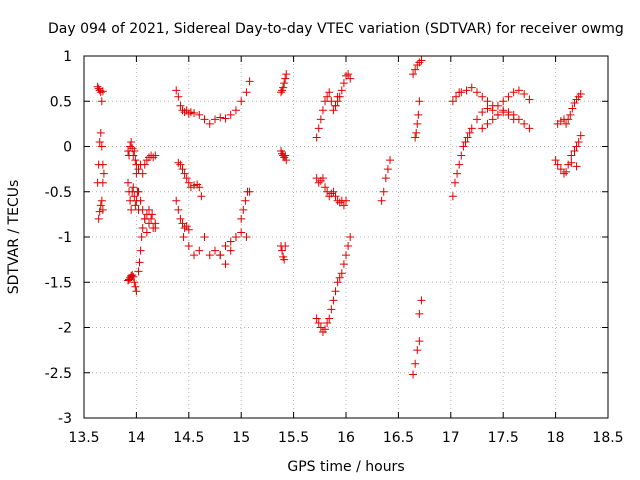 Image resolution: width=640 pixels, height=480 pixels. What do you see at coordinates (65, 329) in the screenshot?
I see `y-tick-label: -2` at bounding box center [65, 329].